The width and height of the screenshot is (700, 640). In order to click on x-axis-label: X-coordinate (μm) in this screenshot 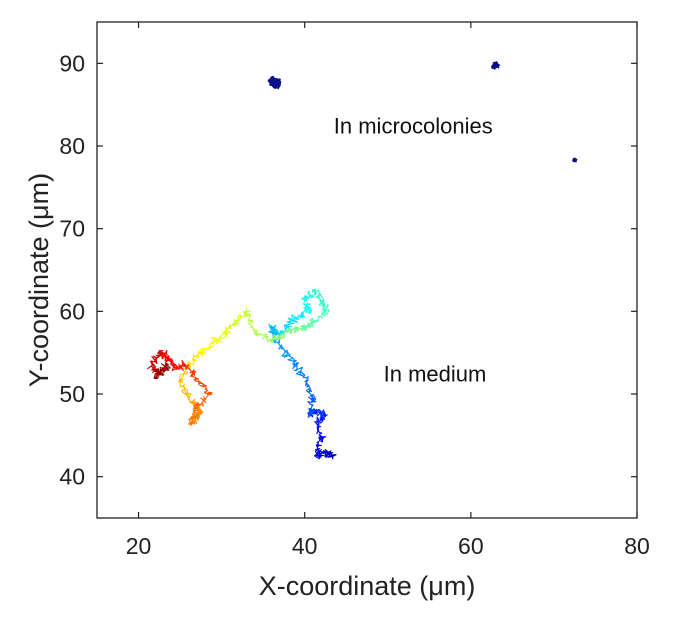, I will do `click(367, 586)`.